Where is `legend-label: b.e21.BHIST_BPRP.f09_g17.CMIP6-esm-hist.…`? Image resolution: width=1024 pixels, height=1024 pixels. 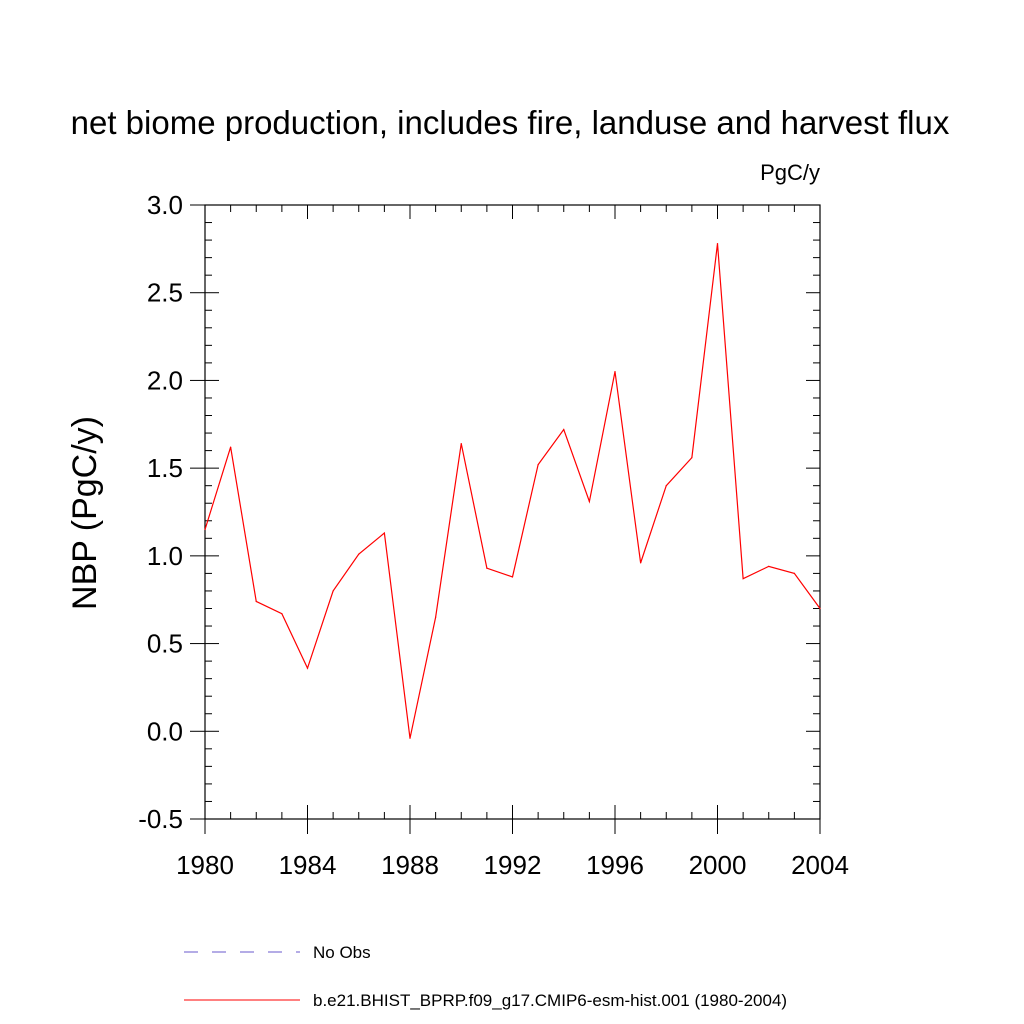 legend-label: b.e21.BHIST_BPRP.f09_g17.CMIP6-esm-hist.… is located at coordinates (550, 1000).